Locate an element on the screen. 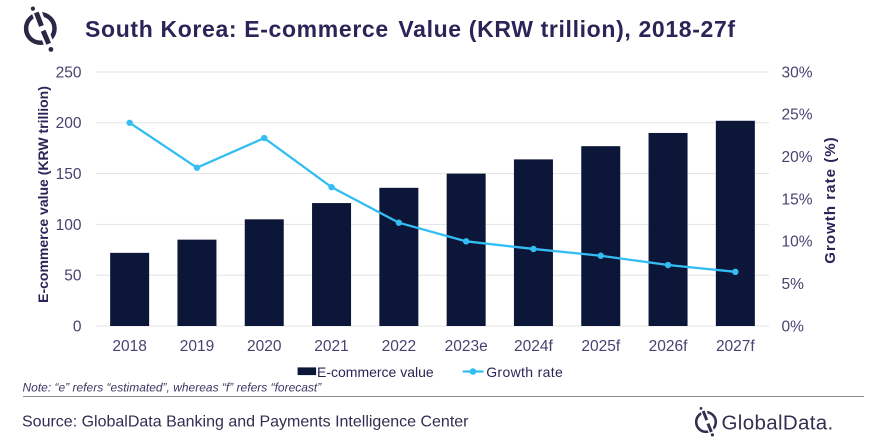 Image resolution: width=873 pixels, height=440 pixels. svg-text:E-commerce value (KRW trillion: E-commerce value (KRW trillion) is located at coordinates (43, 194).